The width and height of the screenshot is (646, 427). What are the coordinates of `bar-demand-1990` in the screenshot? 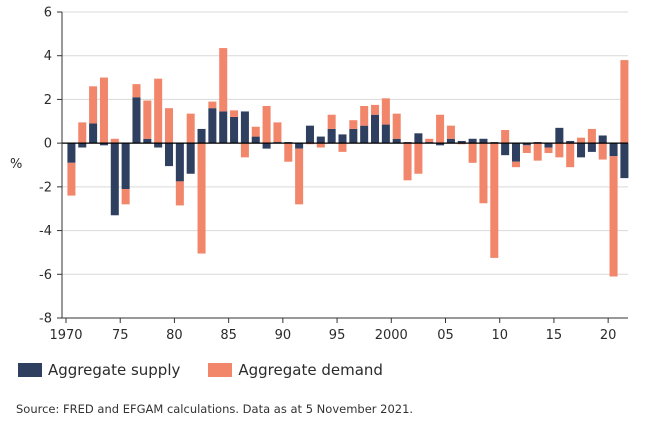 It's located at (288, 152).